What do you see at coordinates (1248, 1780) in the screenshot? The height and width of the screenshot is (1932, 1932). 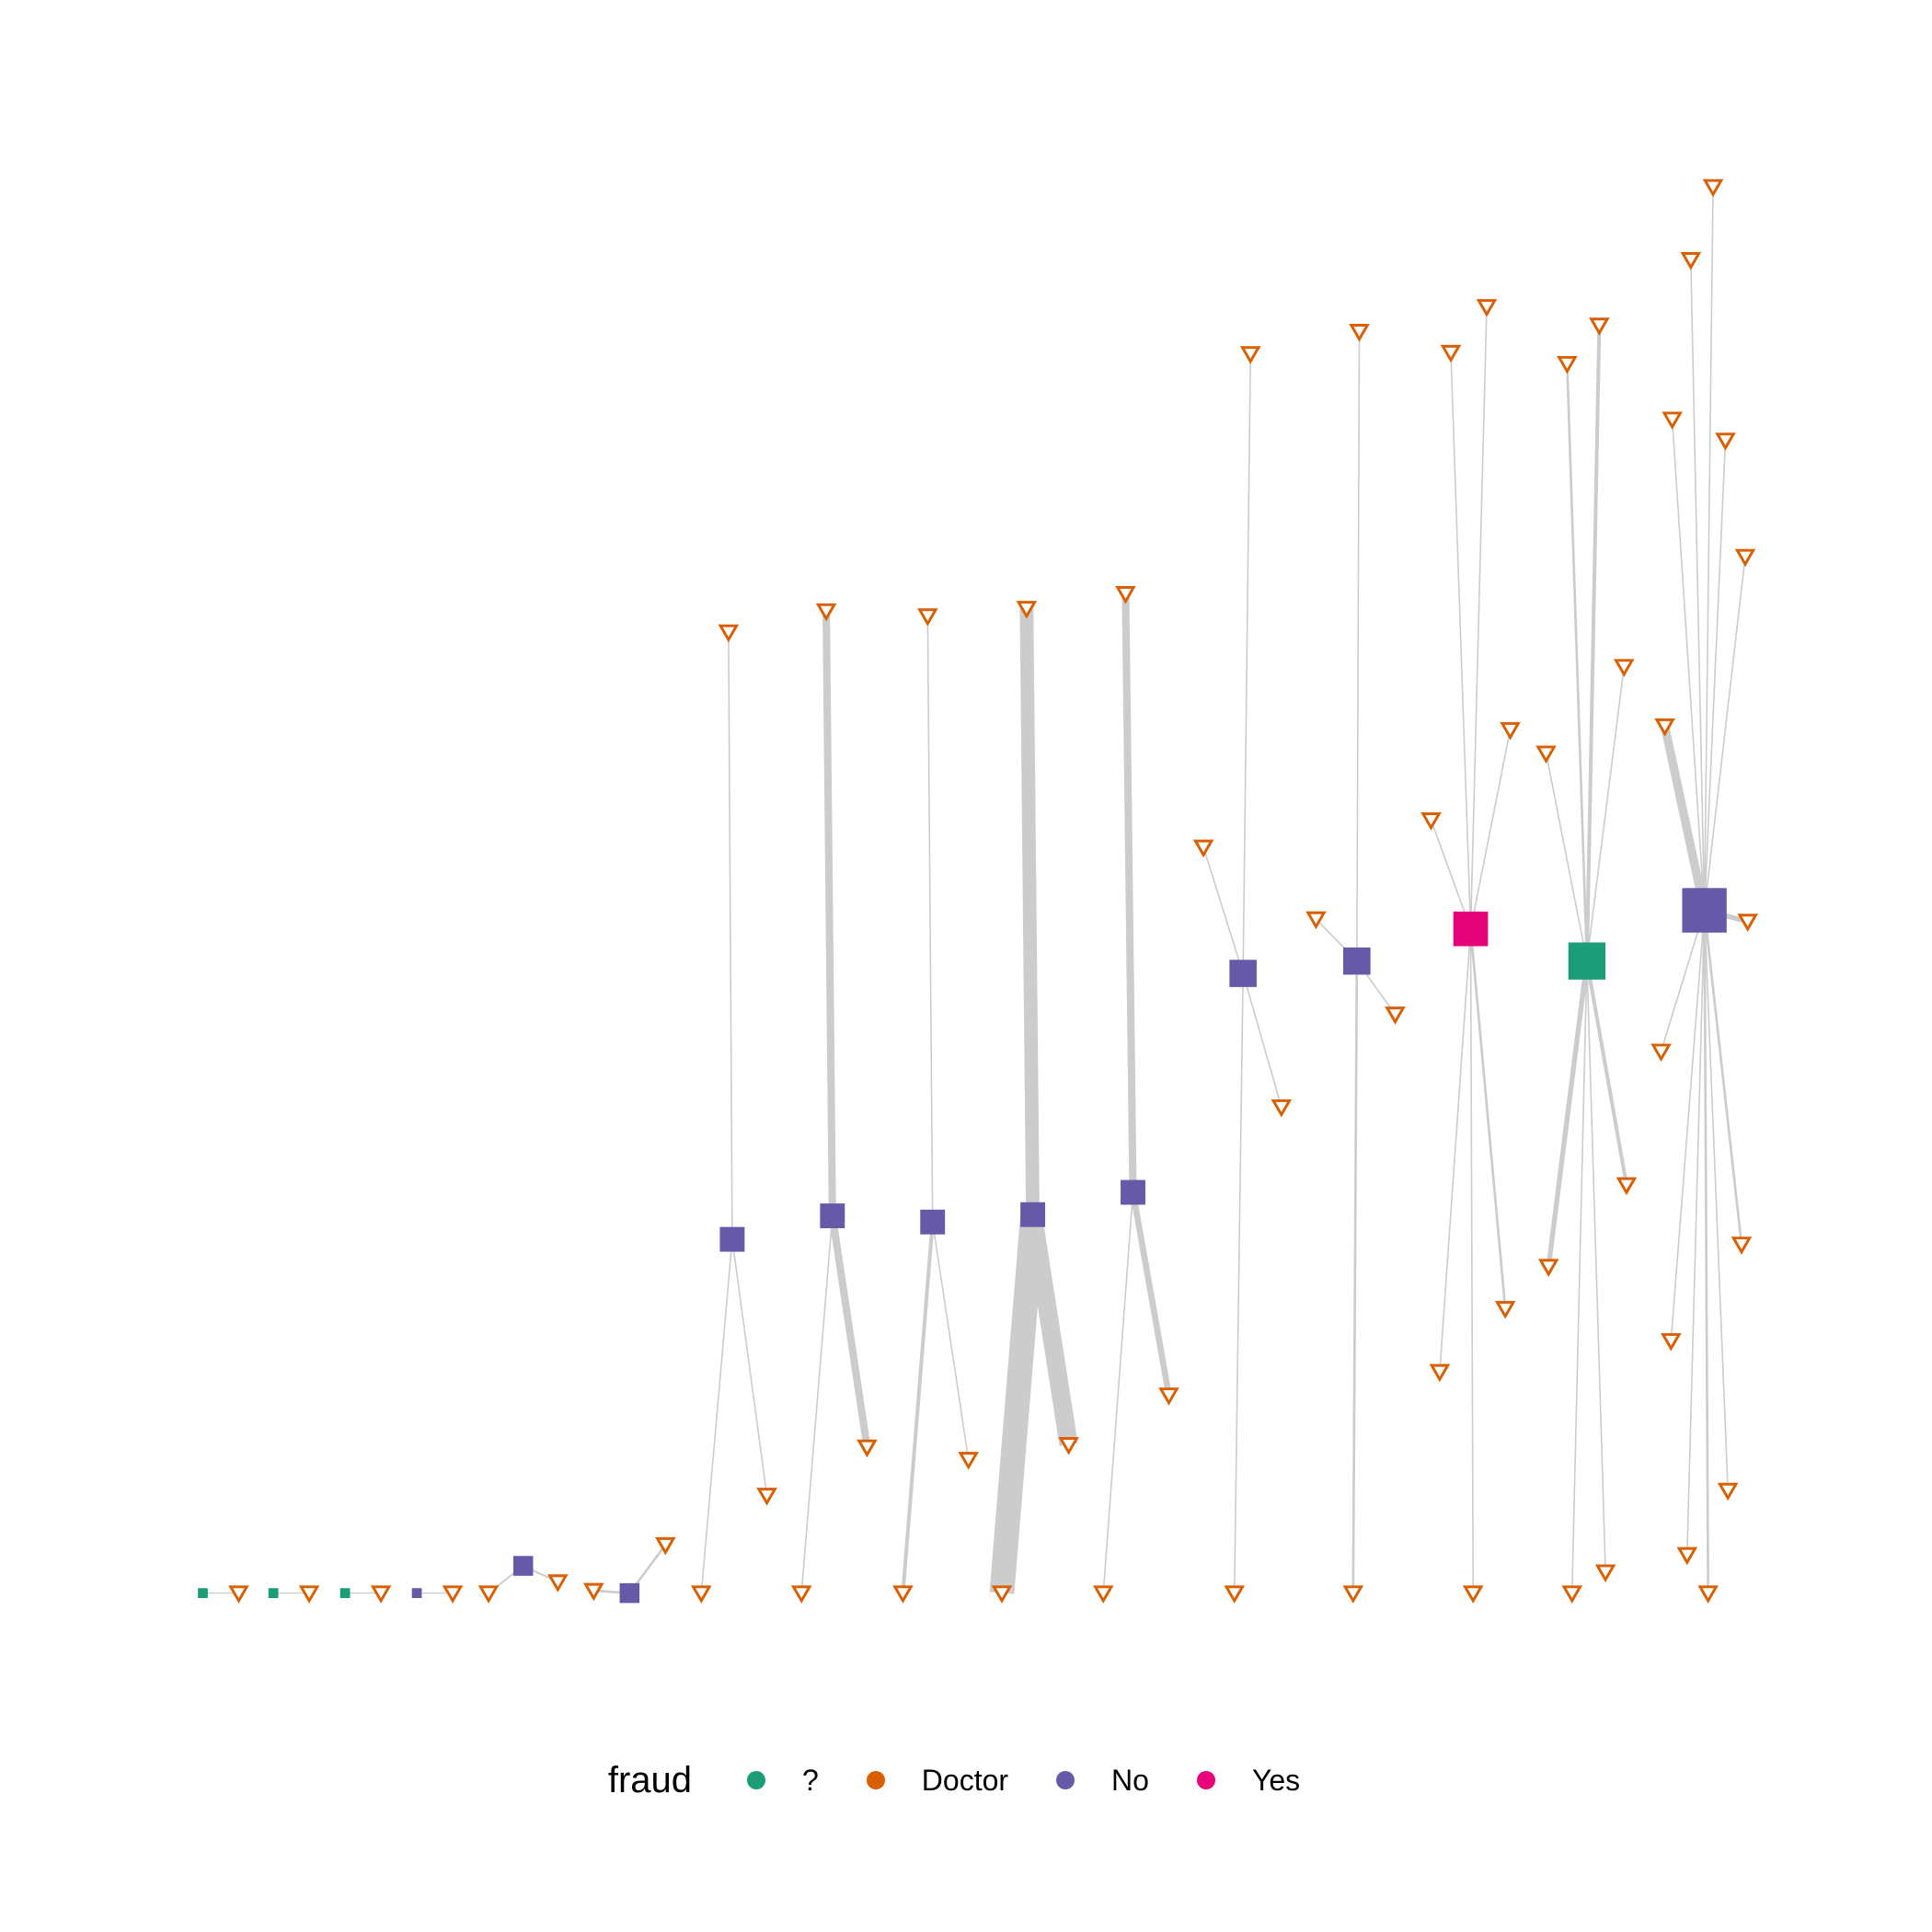 I see `legend-item-yes: Yes` at bounding box center [1248, 1780].